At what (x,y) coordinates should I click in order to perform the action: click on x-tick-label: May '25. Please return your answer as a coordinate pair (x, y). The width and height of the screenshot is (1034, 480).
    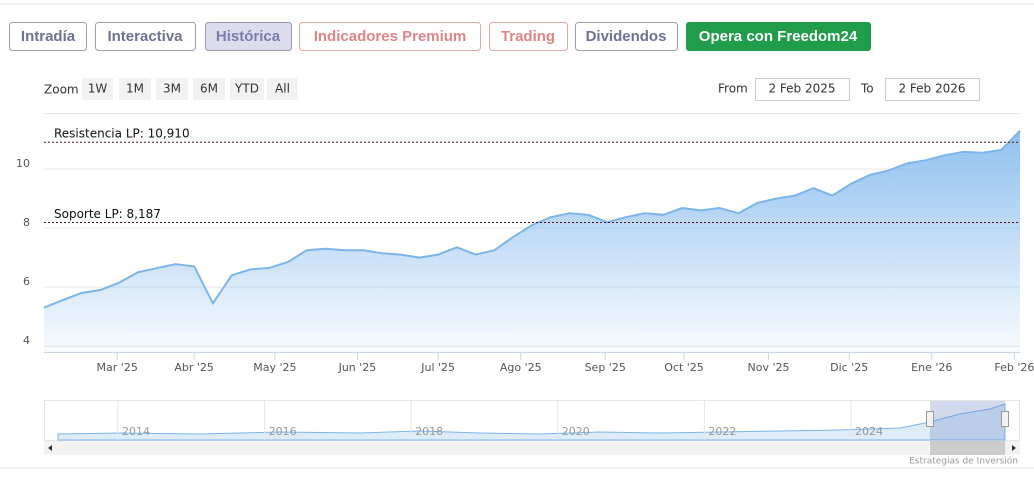
    Looking at the image, I should click on (274, 367).